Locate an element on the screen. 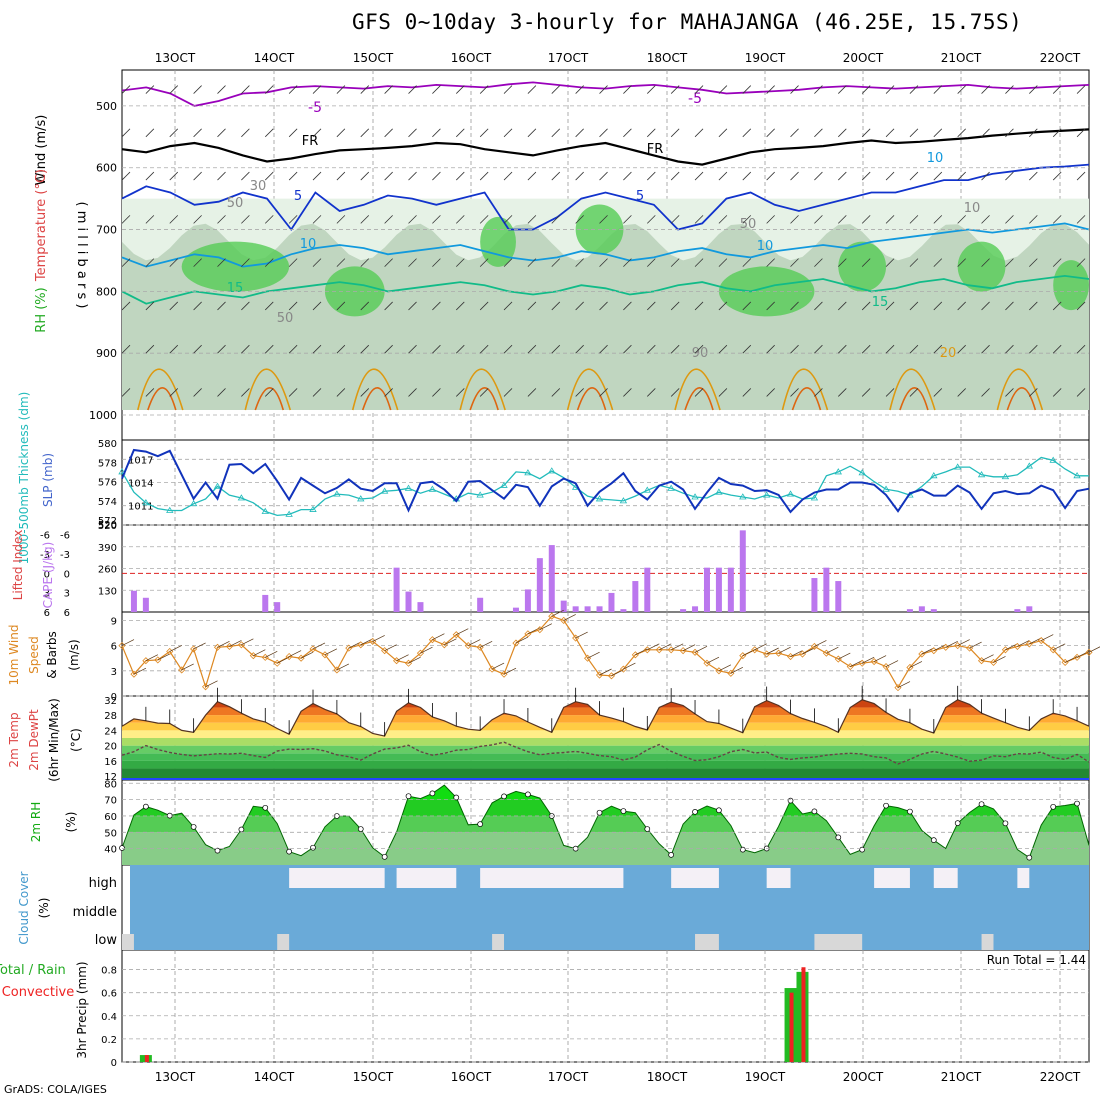  slp-tick: 1011 is located at coordinates (140, 507).